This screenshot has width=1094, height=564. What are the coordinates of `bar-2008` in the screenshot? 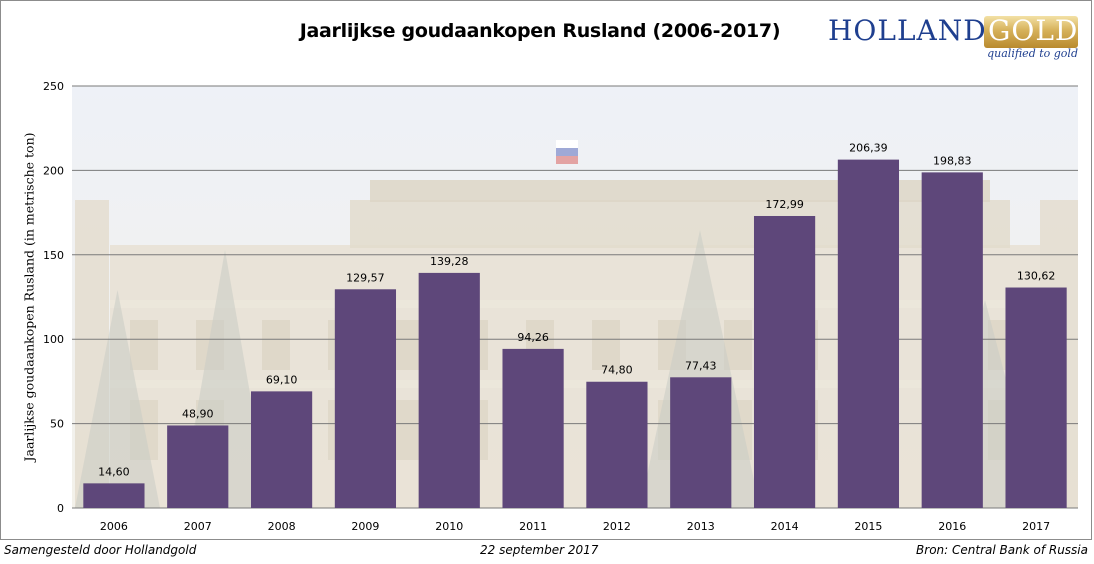 It's located at (281, 449).